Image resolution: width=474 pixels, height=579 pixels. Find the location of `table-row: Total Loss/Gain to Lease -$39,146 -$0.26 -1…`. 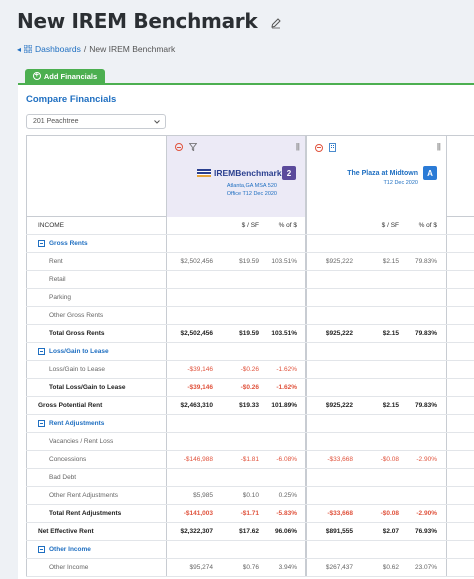

table-row: Total Loss/Gain to Lease -$39,146 -$0.26 -1… is located at coordinates (250, 388).